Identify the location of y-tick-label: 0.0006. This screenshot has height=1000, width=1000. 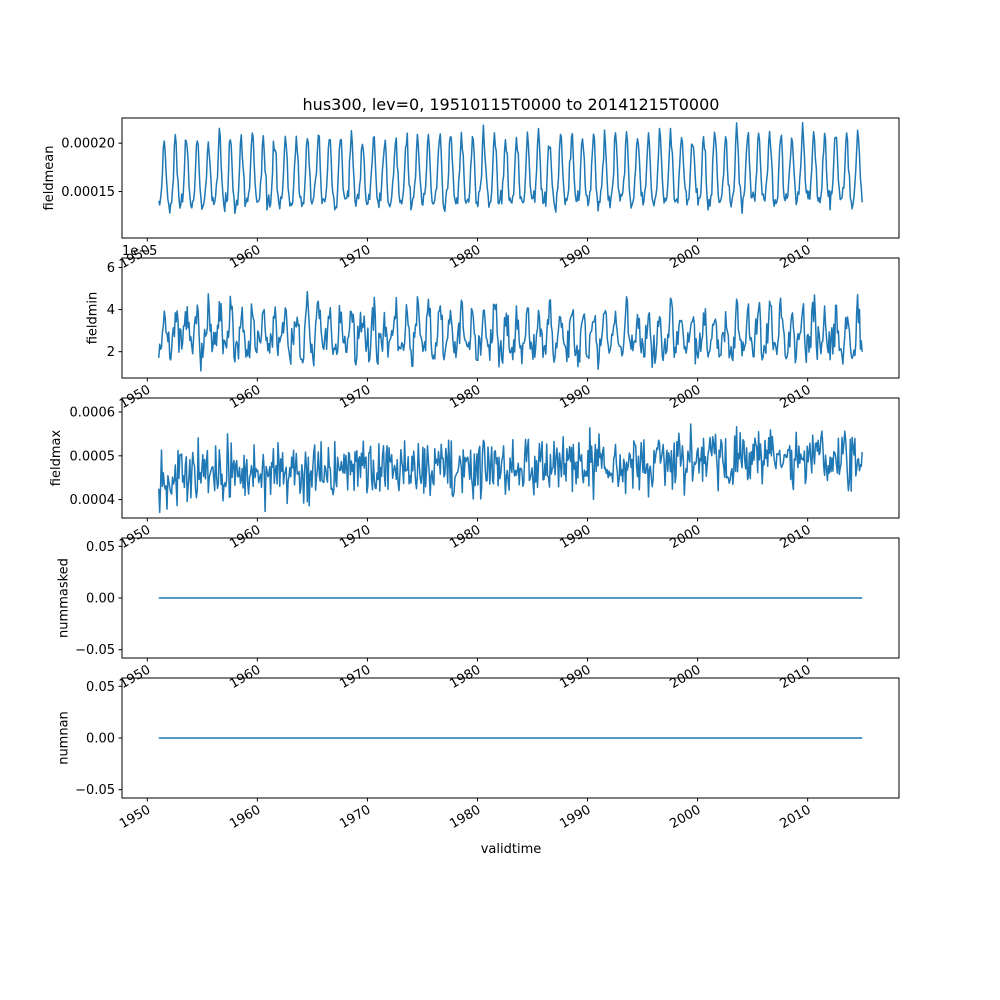
(93, 413).